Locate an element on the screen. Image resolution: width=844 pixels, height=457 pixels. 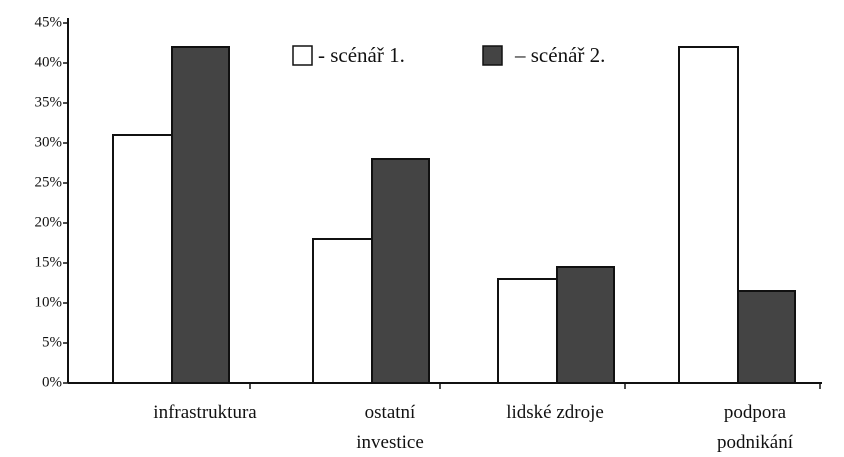
x-tick-label: infrastruktura is located at coordinates (205, 412).